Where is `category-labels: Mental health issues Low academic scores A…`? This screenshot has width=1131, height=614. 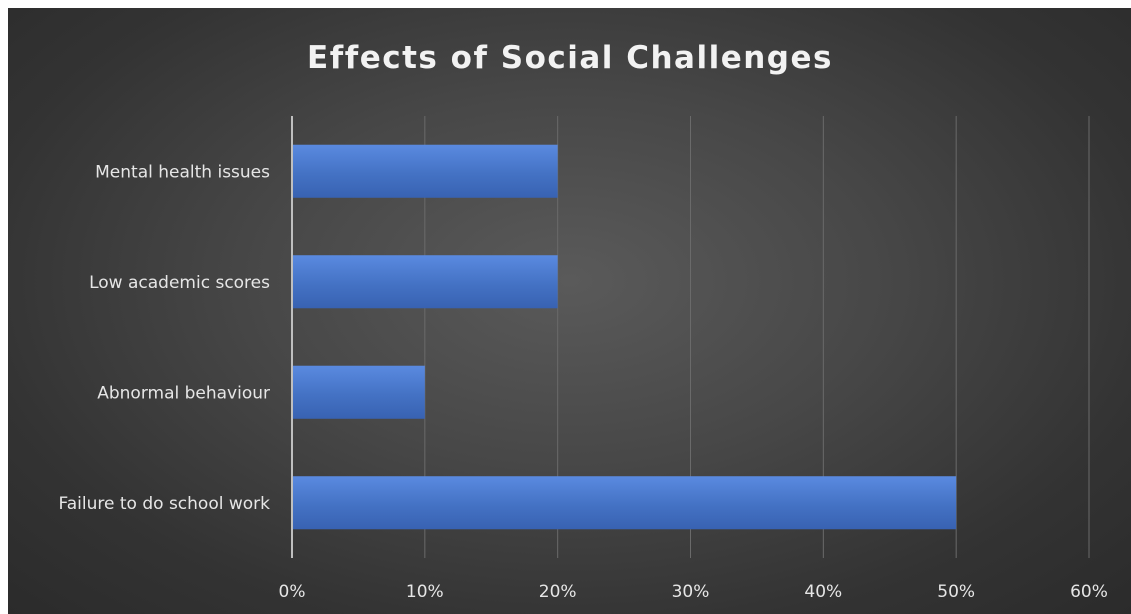 category-labels: Mental health issues Low academic scores A… is located at coordinates (165, 338).